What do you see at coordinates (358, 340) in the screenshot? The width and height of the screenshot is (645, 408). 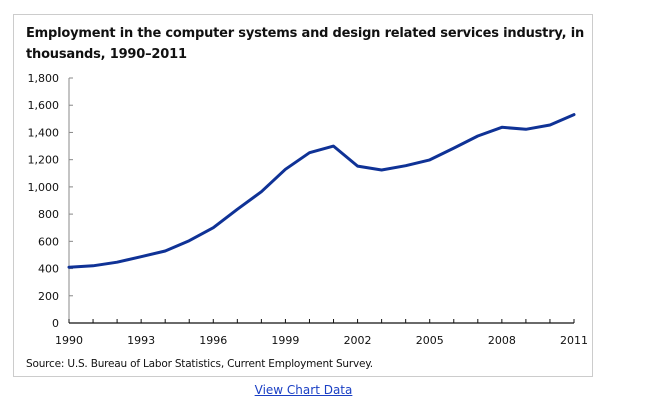 I see `x-tick-label: 2002` at bounding box center [358, 340].